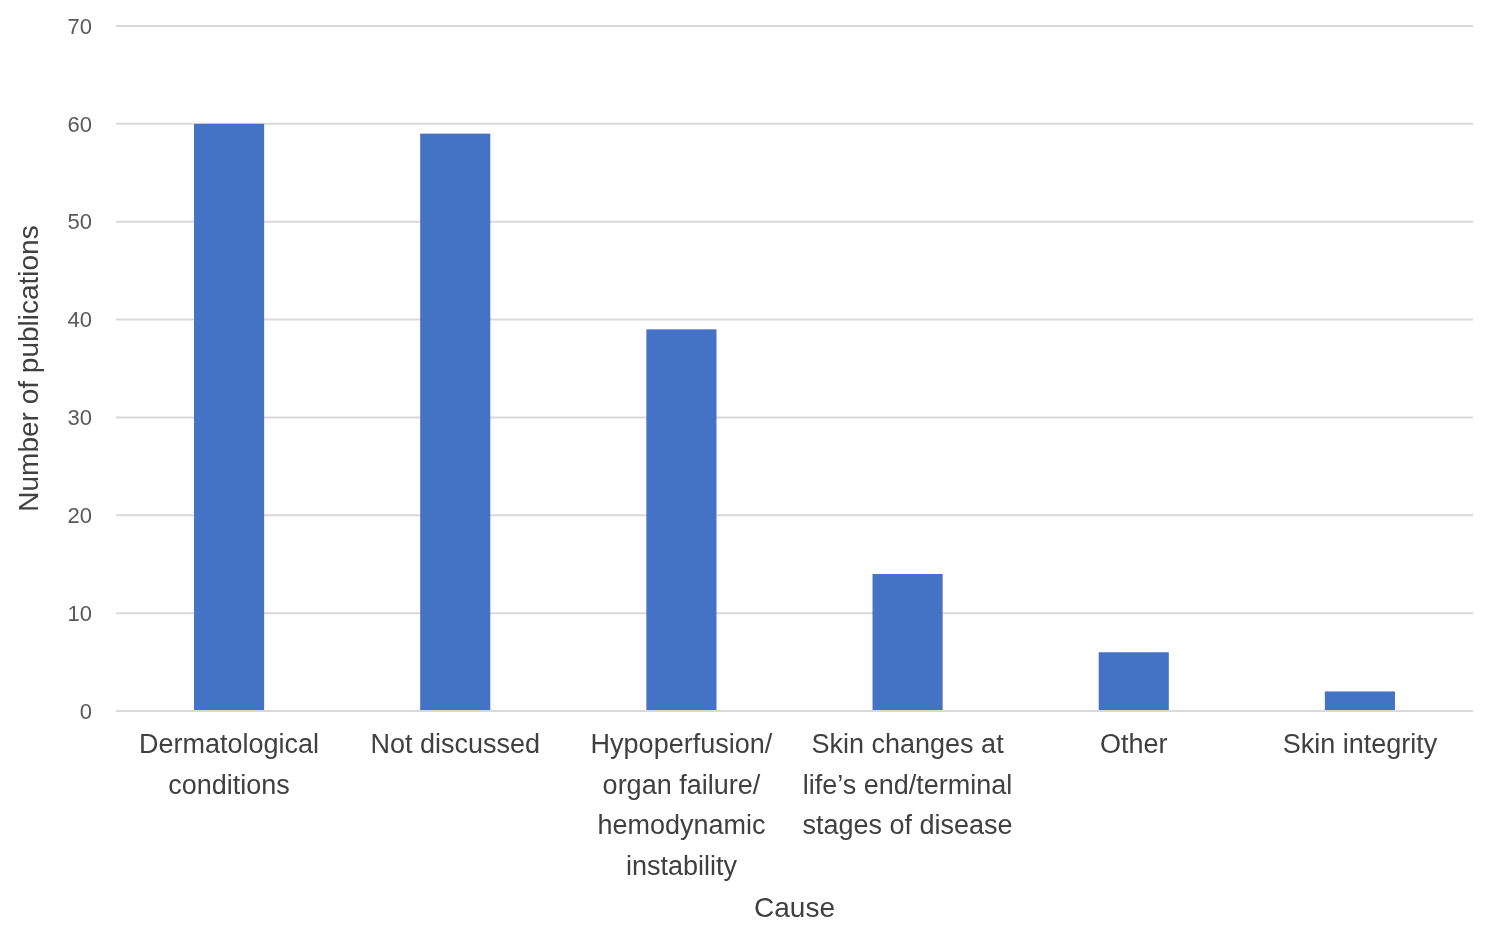 This screenshot has width=1486, height=931. What do you see at coordinates (79, 515) in the screenshot?
I see `y-tick-label: 20` at bounding box center [79, 515].